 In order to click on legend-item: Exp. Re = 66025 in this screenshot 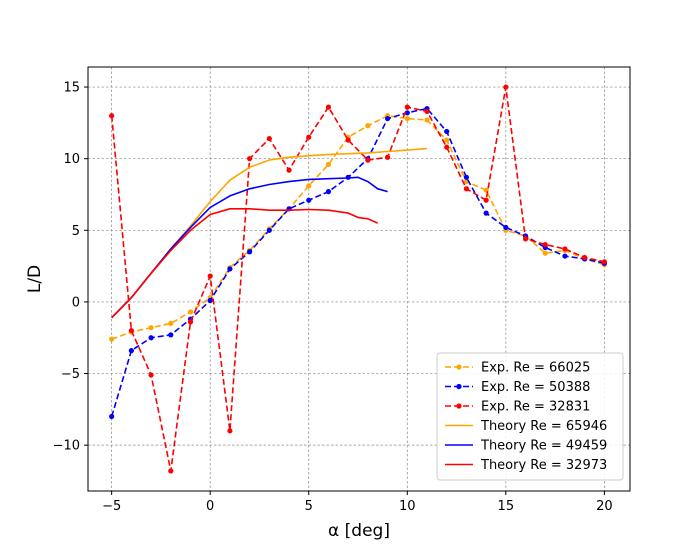, I will do `click(517, 368)`.